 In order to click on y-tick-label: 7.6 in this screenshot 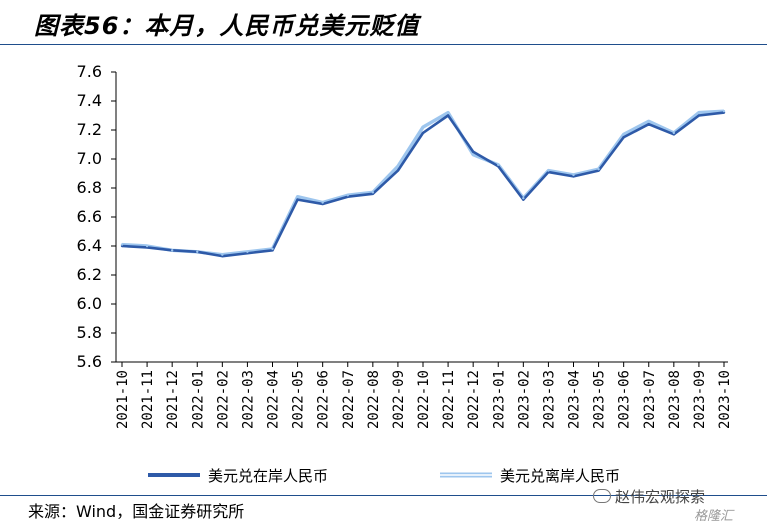, I will do `click(89, 71)`.